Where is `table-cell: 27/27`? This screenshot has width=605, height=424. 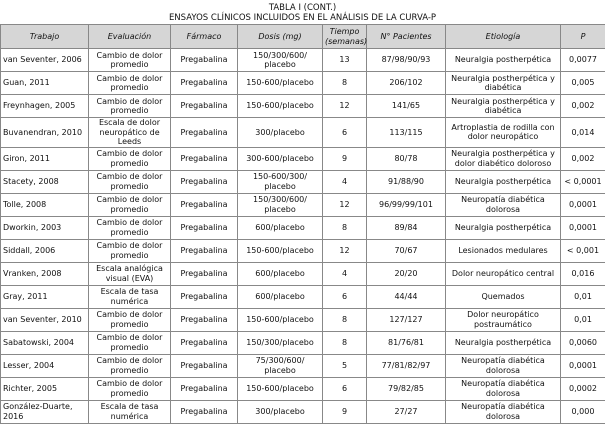
table-cell: 27/27 is located at coordinates (406, 411).